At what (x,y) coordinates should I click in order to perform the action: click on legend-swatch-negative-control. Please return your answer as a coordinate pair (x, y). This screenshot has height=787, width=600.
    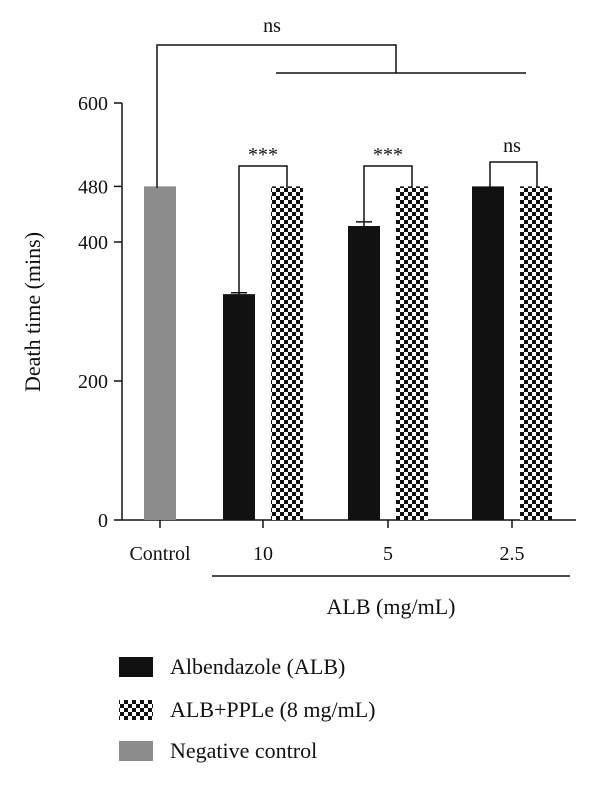
    Looking at the image, I should click on (136, 751).